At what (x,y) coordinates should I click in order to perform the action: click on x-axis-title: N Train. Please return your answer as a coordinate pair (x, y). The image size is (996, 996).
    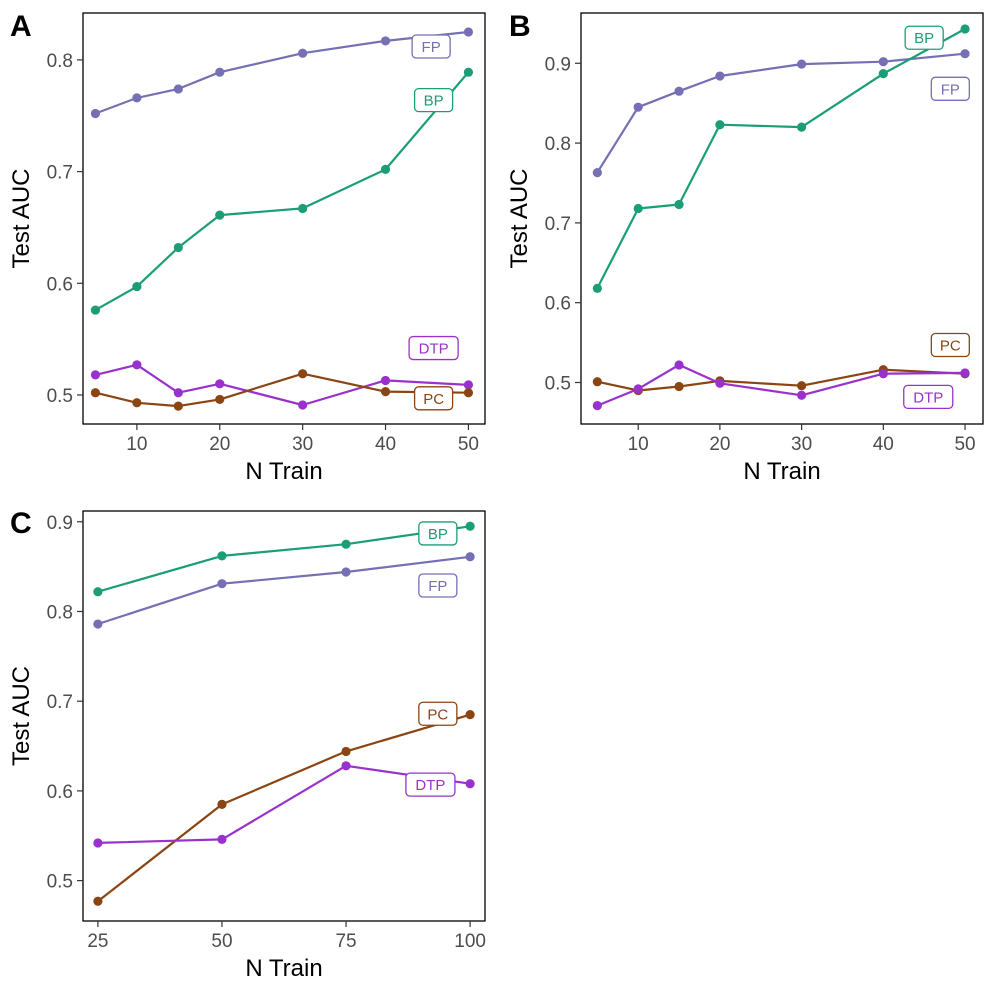
    Looking at the image, I should click on (283, 471).